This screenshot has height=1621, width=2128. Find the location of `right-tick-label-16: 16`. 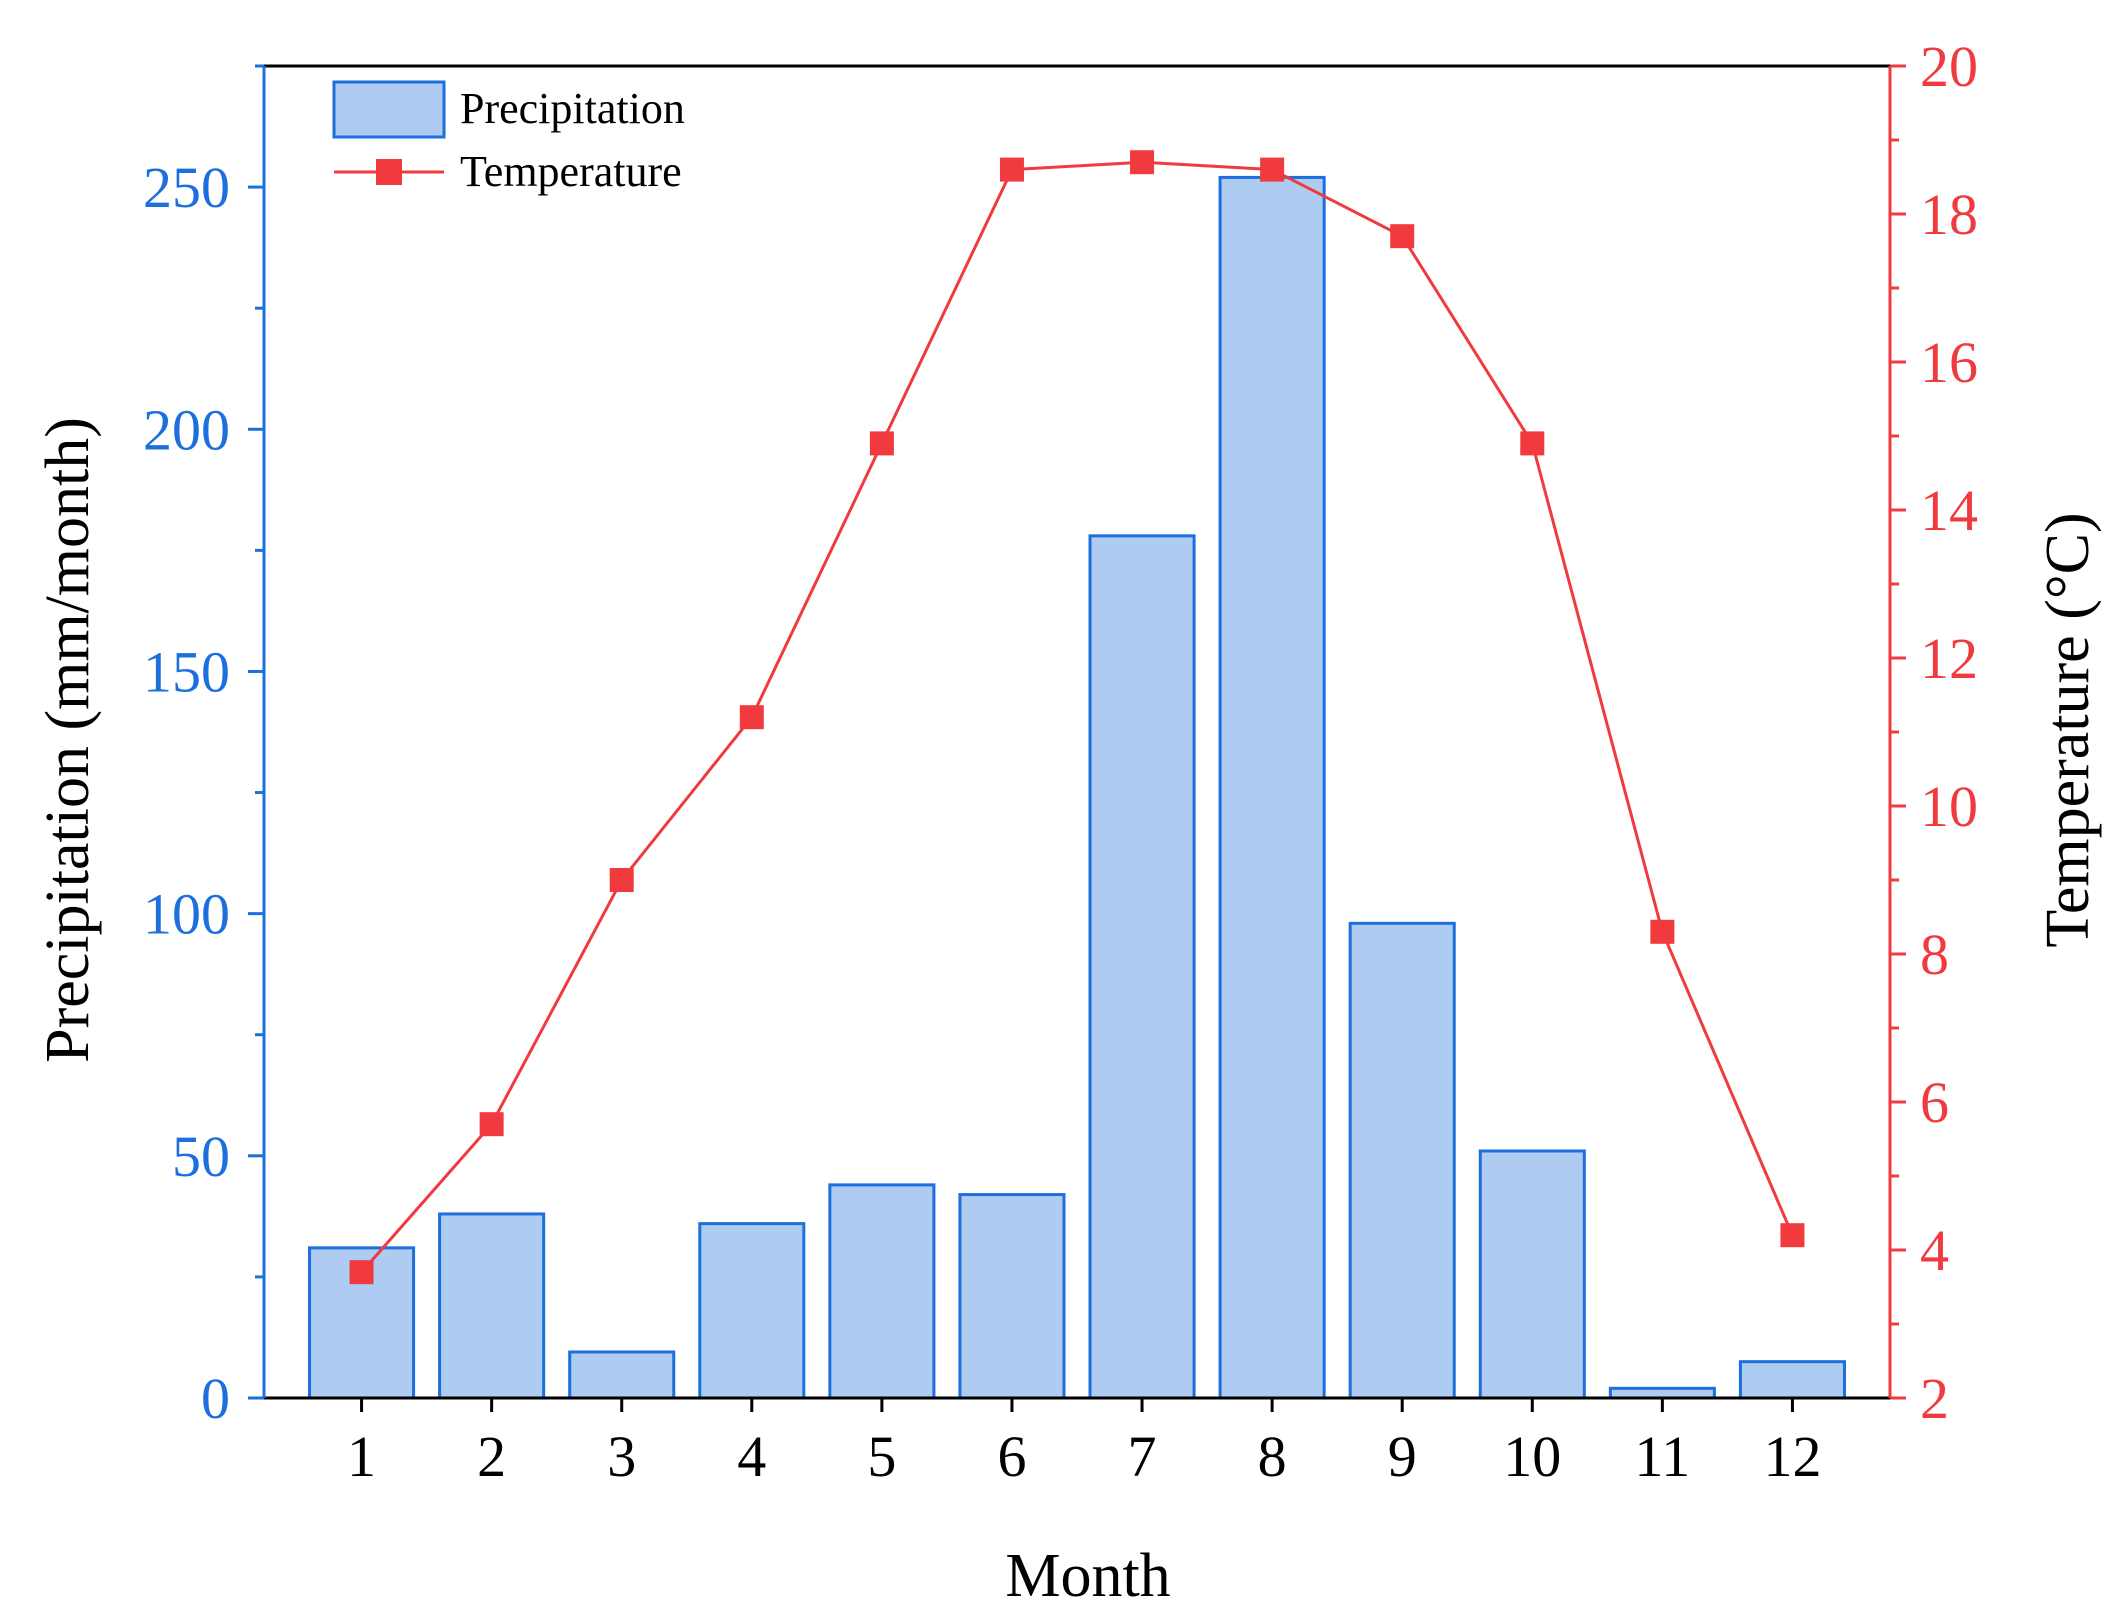

right-tick-label-16: 16 is located at coordinates (1949, 362).